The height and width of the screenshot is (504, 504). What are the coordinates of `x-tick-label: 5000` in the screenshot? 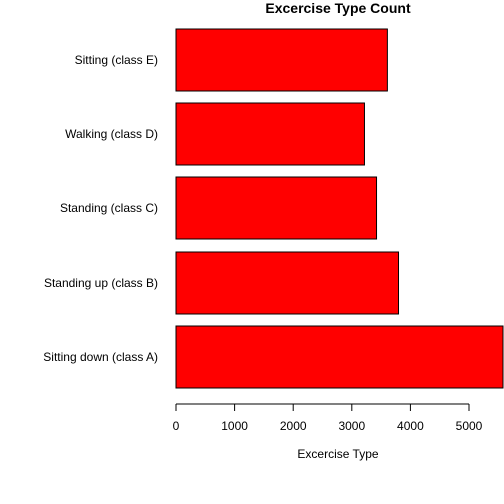 It's located at (469, 426).